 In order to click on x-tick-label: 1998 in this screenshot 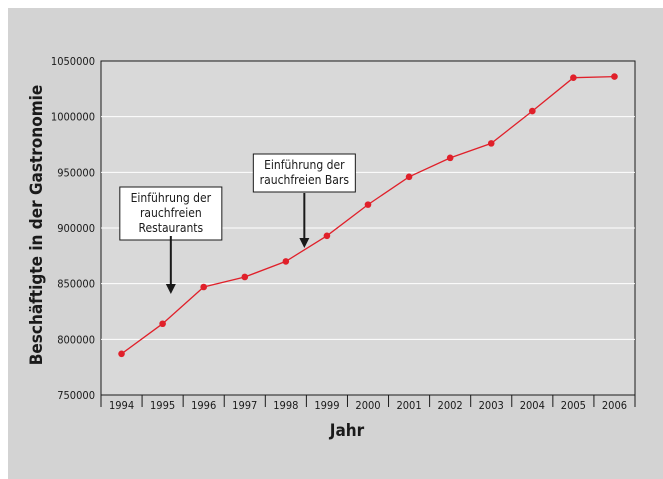, I will do `click(285, 405)`.